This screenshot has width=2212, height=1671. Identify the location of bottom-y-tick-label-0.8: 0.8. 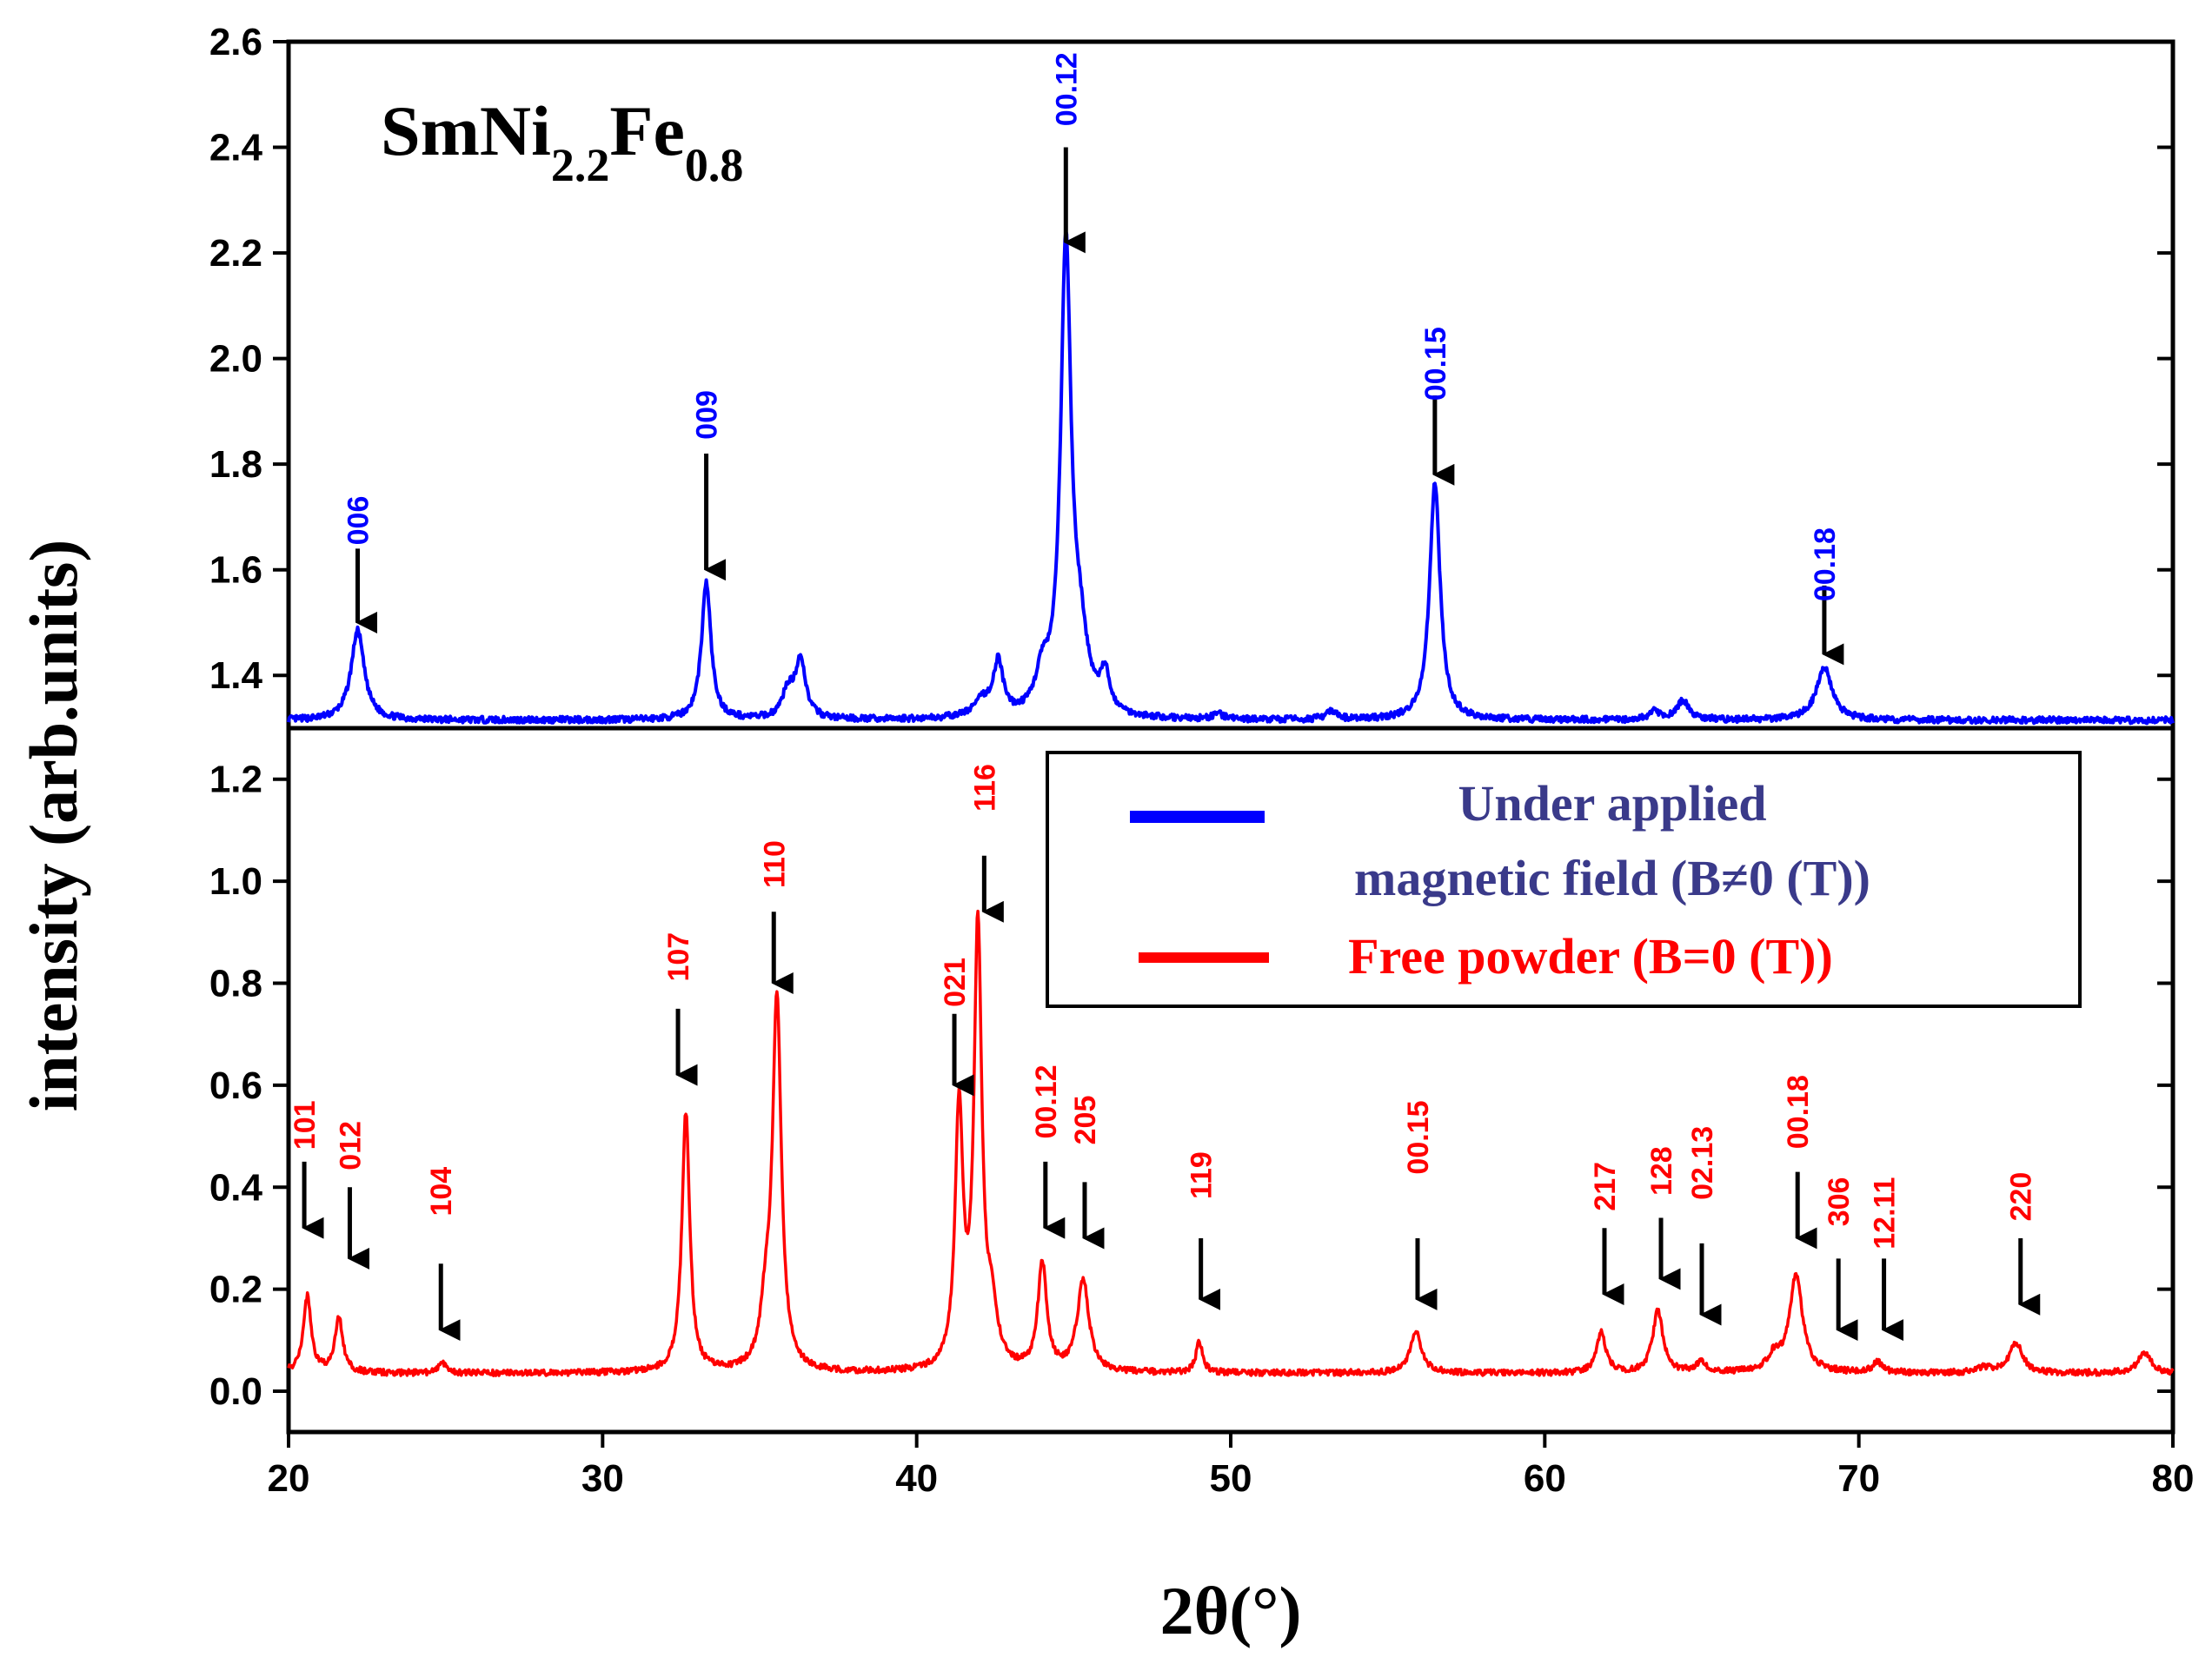
(235, 983).